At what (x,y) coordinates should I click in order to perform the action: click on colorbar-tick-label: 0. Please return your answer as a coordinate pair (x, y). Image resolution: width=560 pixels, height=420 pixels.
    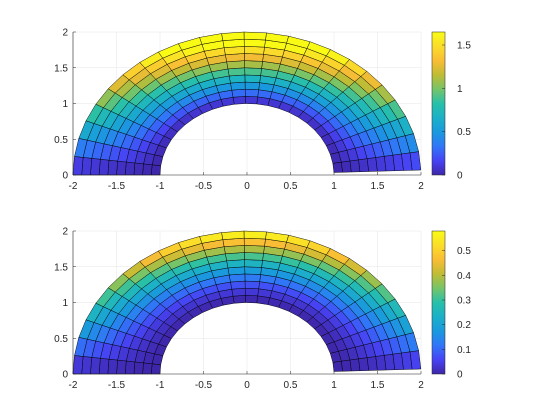
    Looking at the image, I should click on (460, 375).